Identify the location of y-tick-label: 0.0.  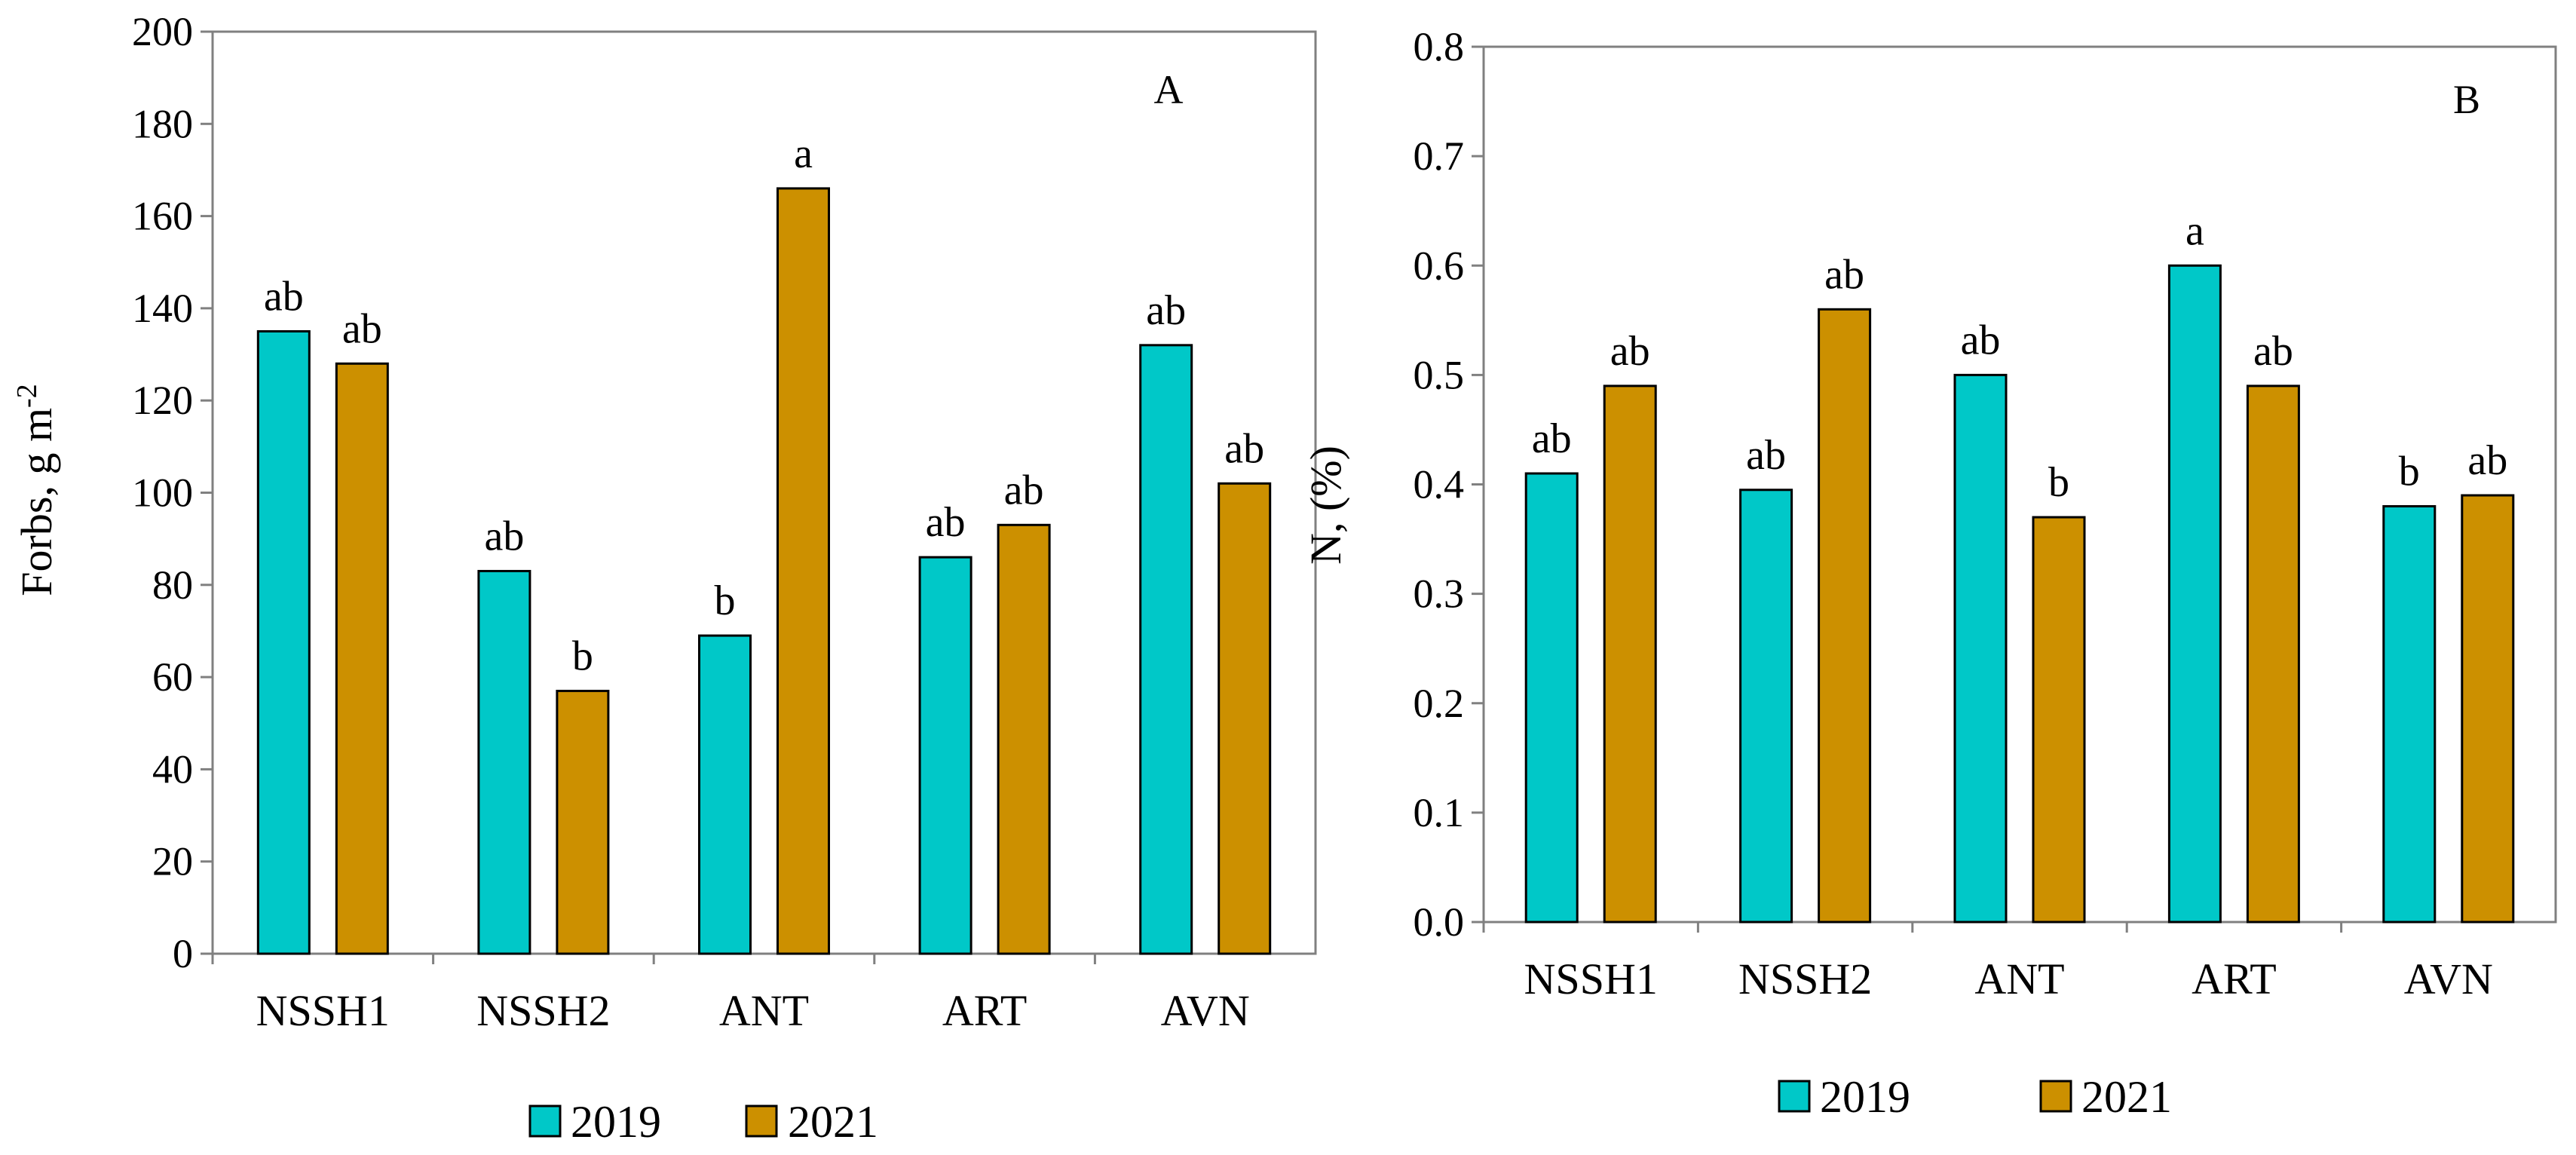
(1439, 922).